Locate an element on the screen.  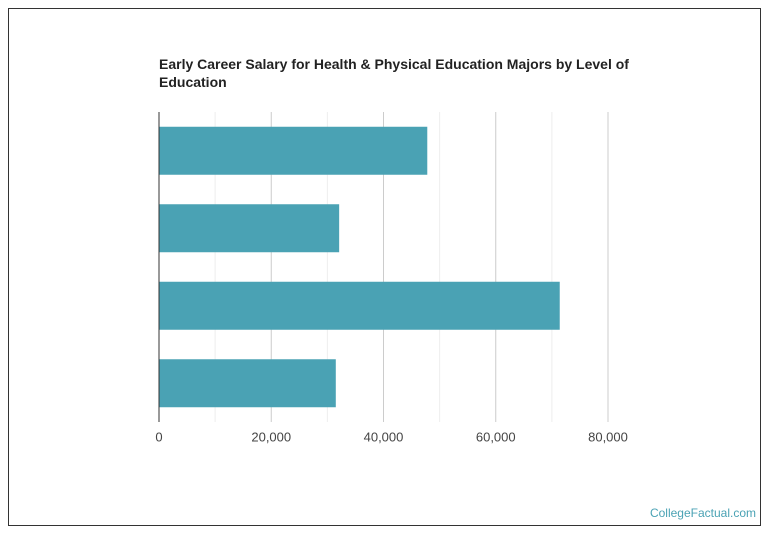
x-tick-label: 40,000 is located at coordinates (384, 436).